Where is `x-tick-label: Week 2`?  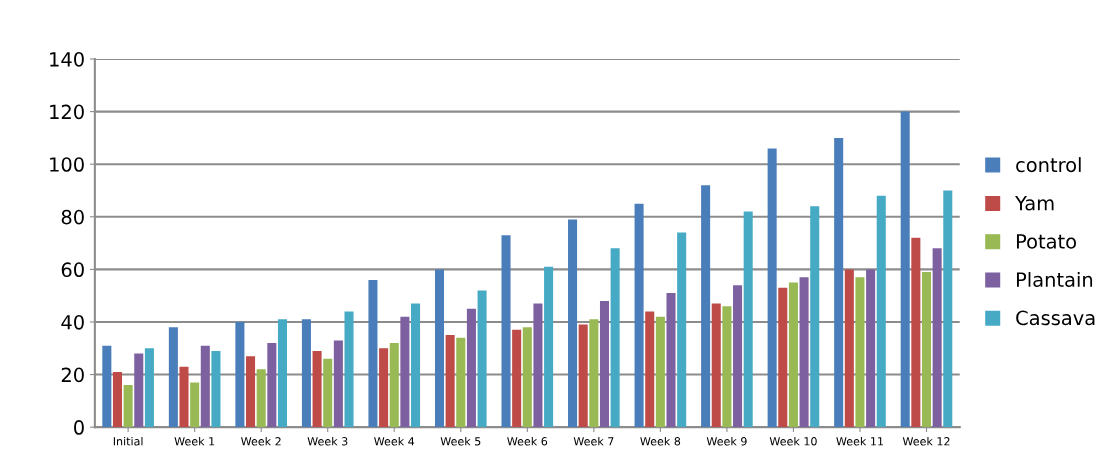 x-tick-label: Week 2 is located at coordinates (261, 441).